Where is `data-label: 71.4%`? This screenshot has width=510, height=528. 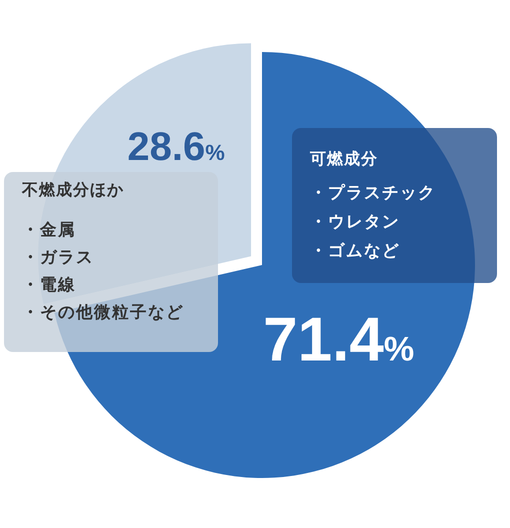 data-label: 71.4% is located at coordinates (338, 340).